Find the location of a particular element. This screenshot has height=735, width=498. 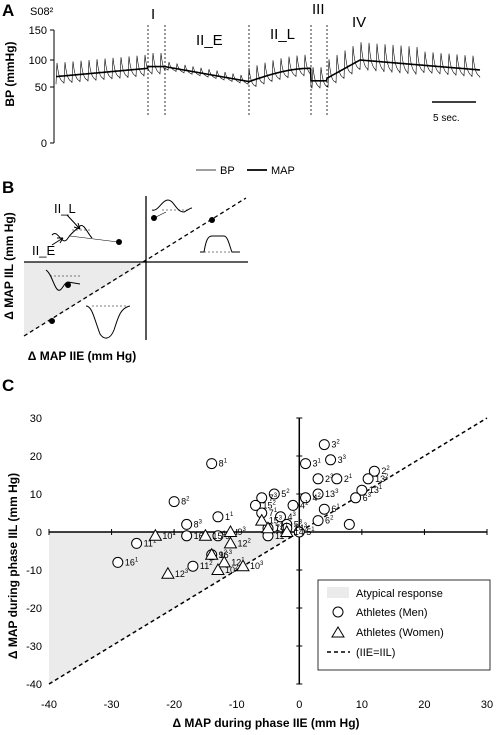

point-label: 41 is located at coordinates (304, 505).